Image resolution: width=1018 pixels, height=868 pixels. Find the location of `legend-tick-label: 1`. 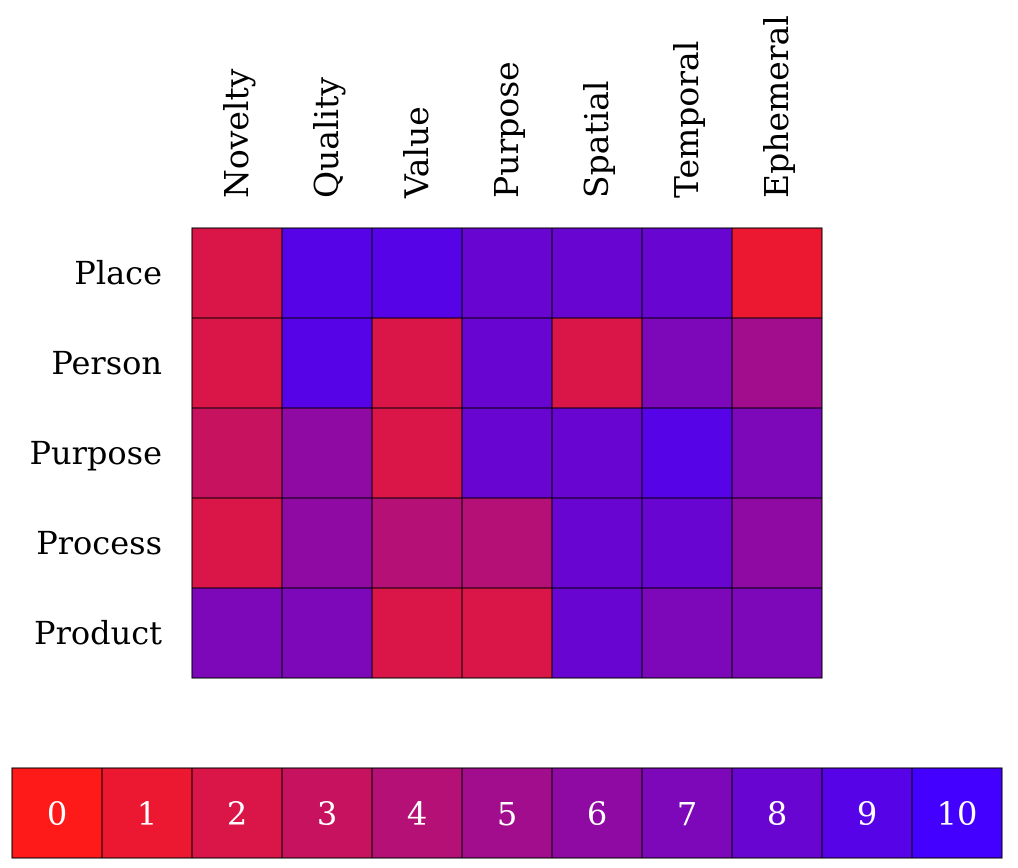

legend-tick-label: 1 is located at coordinates (147, 814).